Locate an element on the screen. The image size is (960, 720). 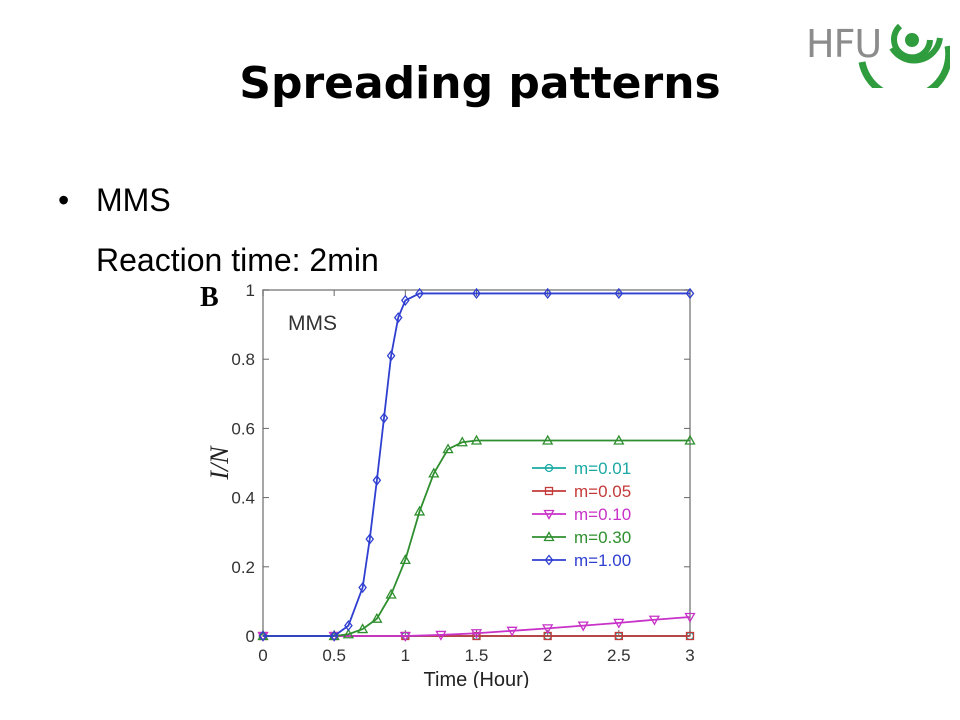
x-axis-label: Time (Hour) is located at coordinates (477, 678).